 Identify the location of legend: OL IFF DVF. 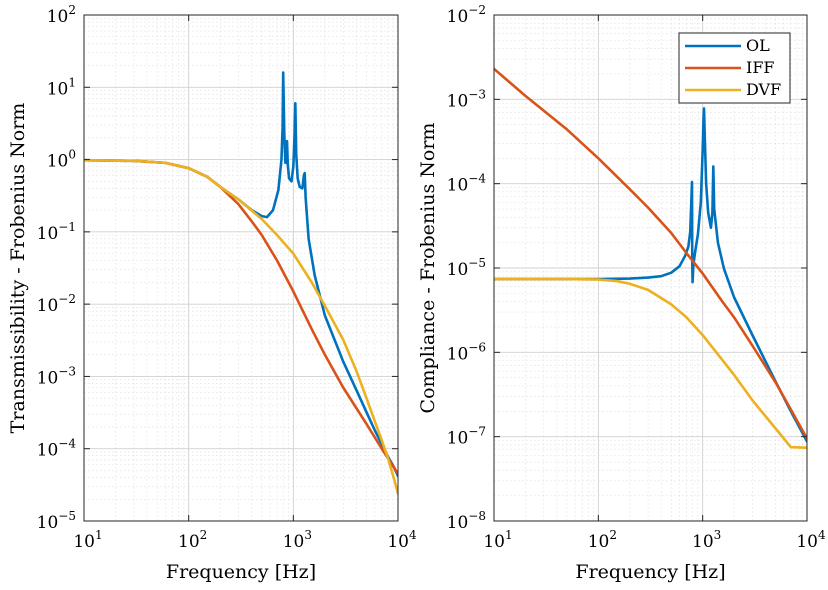
(734, 68).